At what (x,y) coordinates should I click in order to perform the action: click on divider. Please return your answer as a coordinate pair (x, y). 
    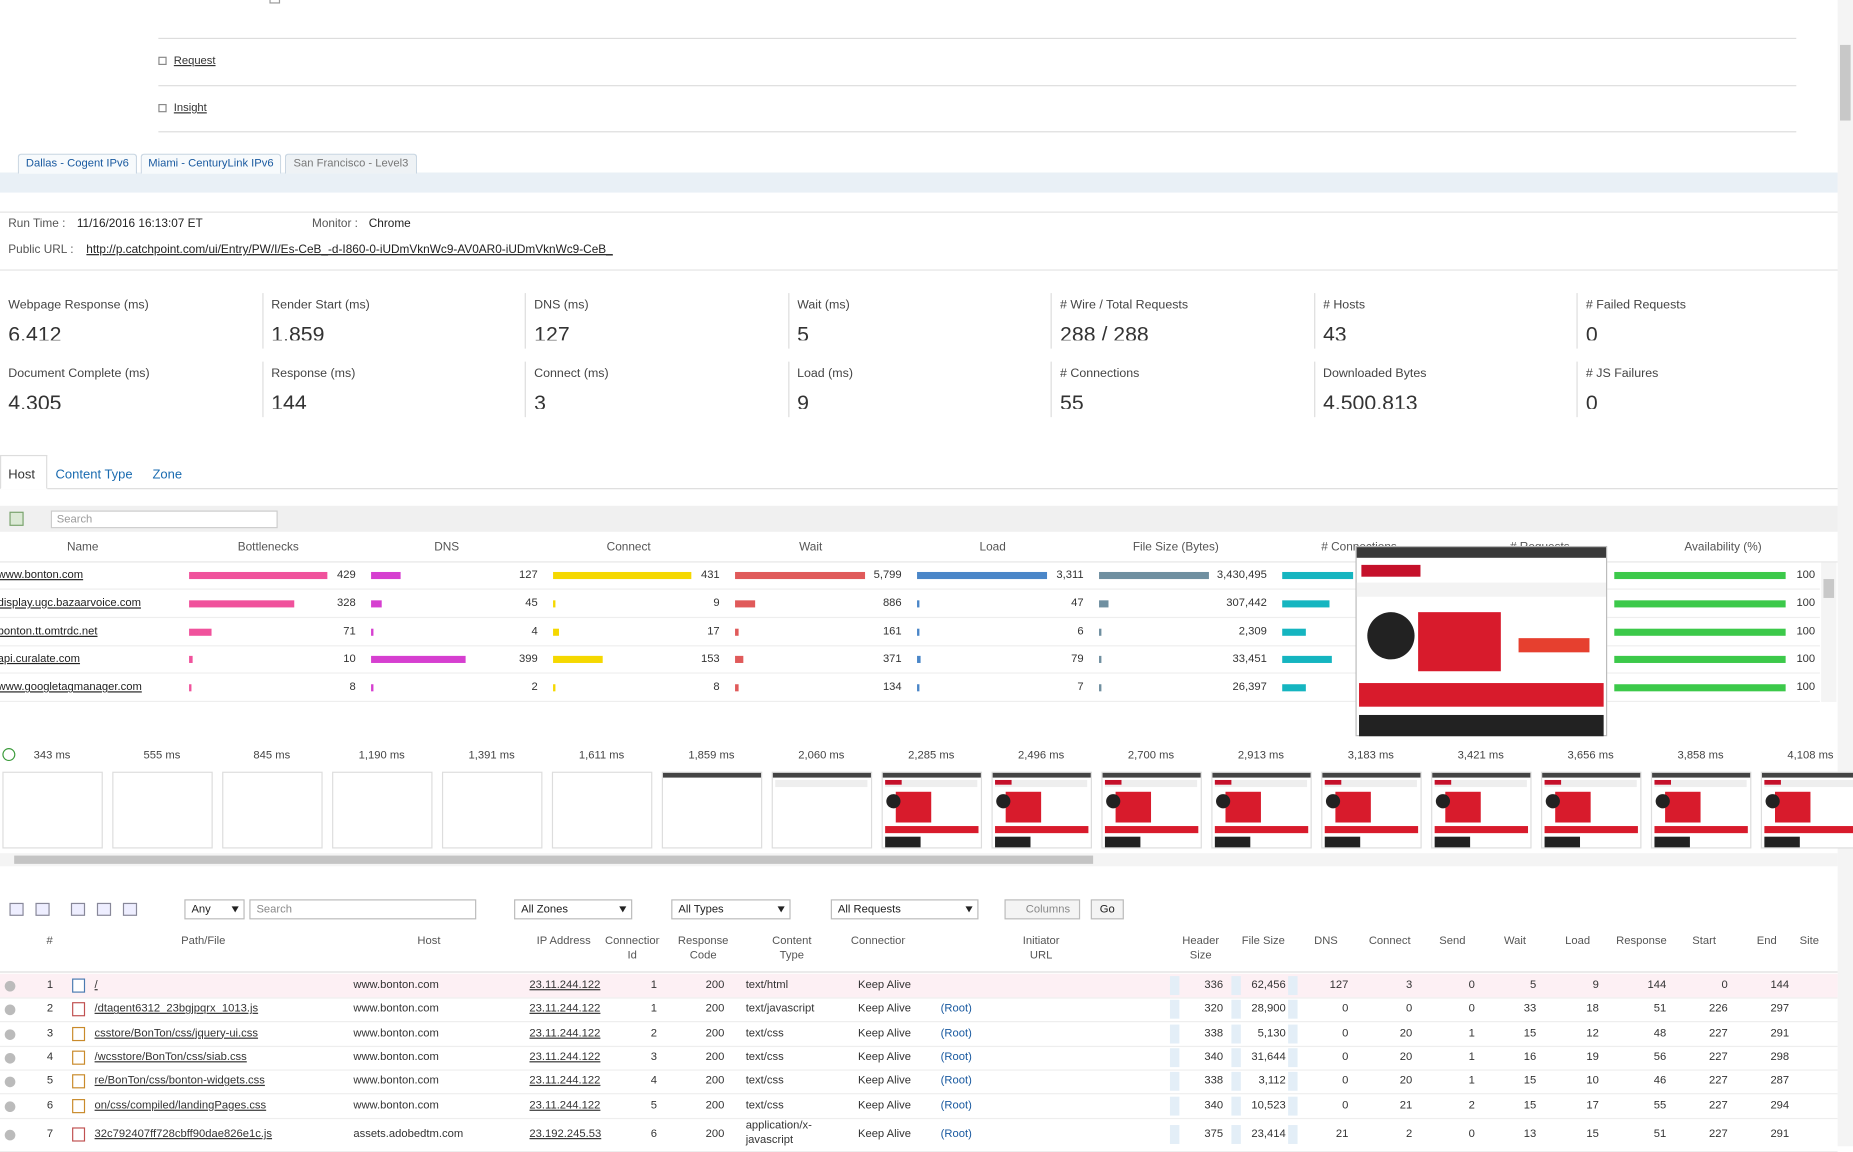
    Looking at the image, I should click on (919, 489).